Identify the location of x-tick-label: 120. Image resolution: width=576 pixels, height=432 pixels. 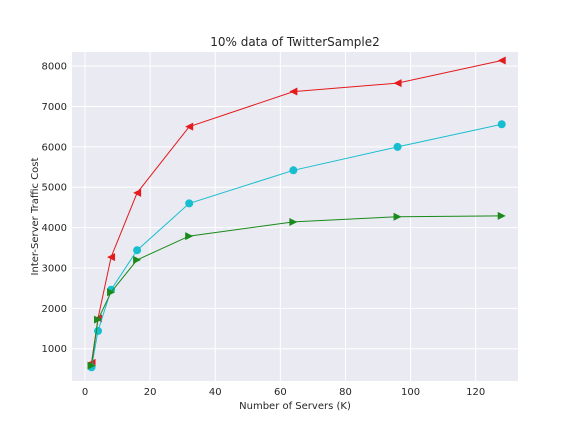
(475, 392).